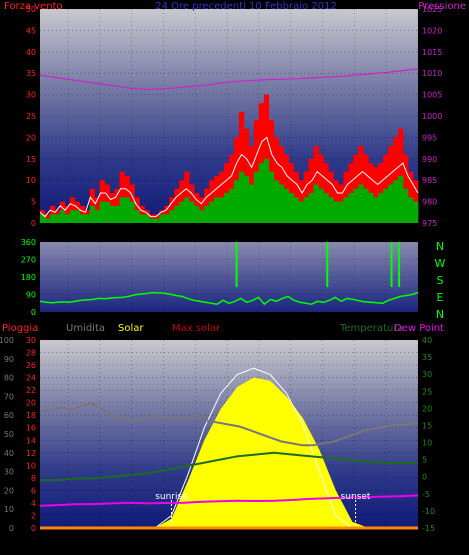 The image size is (469, 555). What do you see at coordinates (311, 190) in the screenshot?
I see `wind-gust-bar` at bounding box center [311, 190].